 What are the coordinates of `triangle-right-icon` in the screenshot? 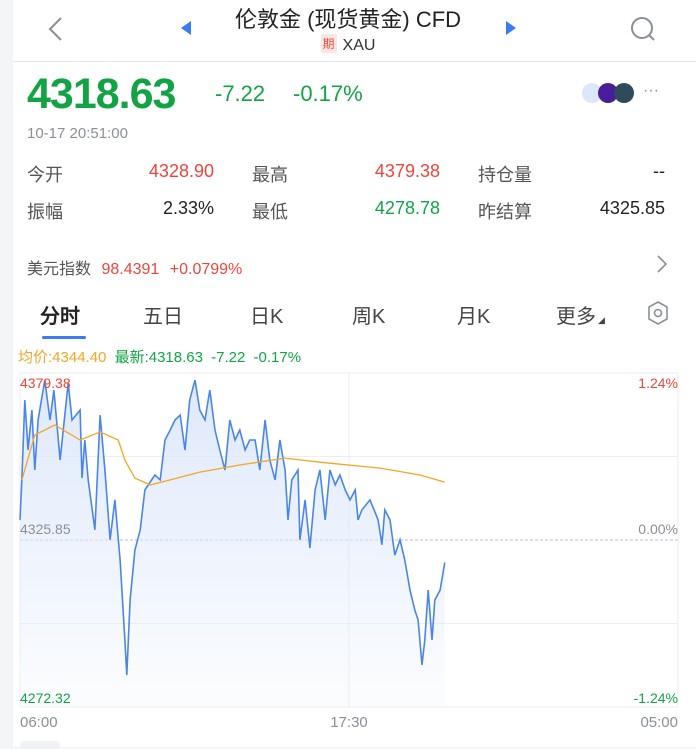 It's located at (511, 28).